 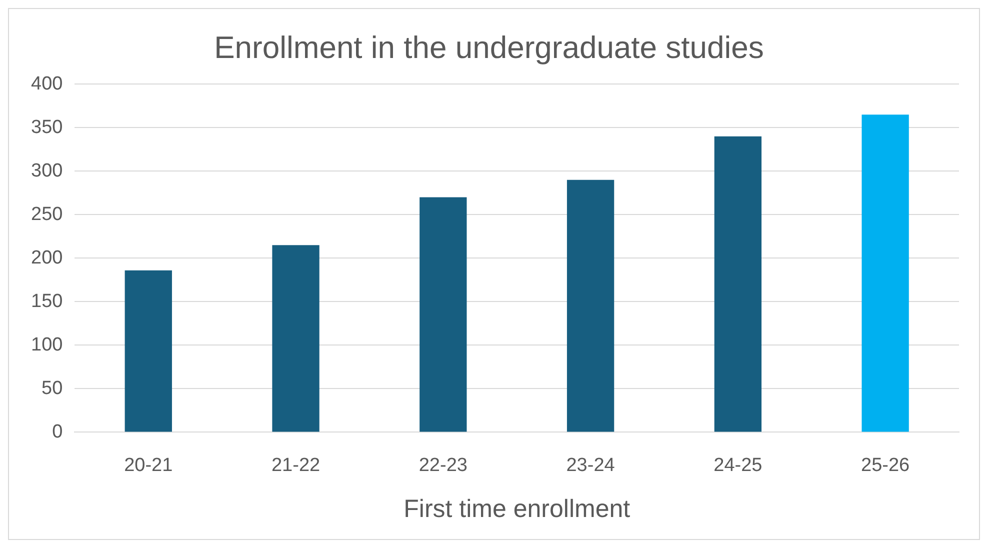 What do you see at coordinates (47, 257) in the screenshot?
I see `y-tick-label: 200` at bounding box center [47, 257].